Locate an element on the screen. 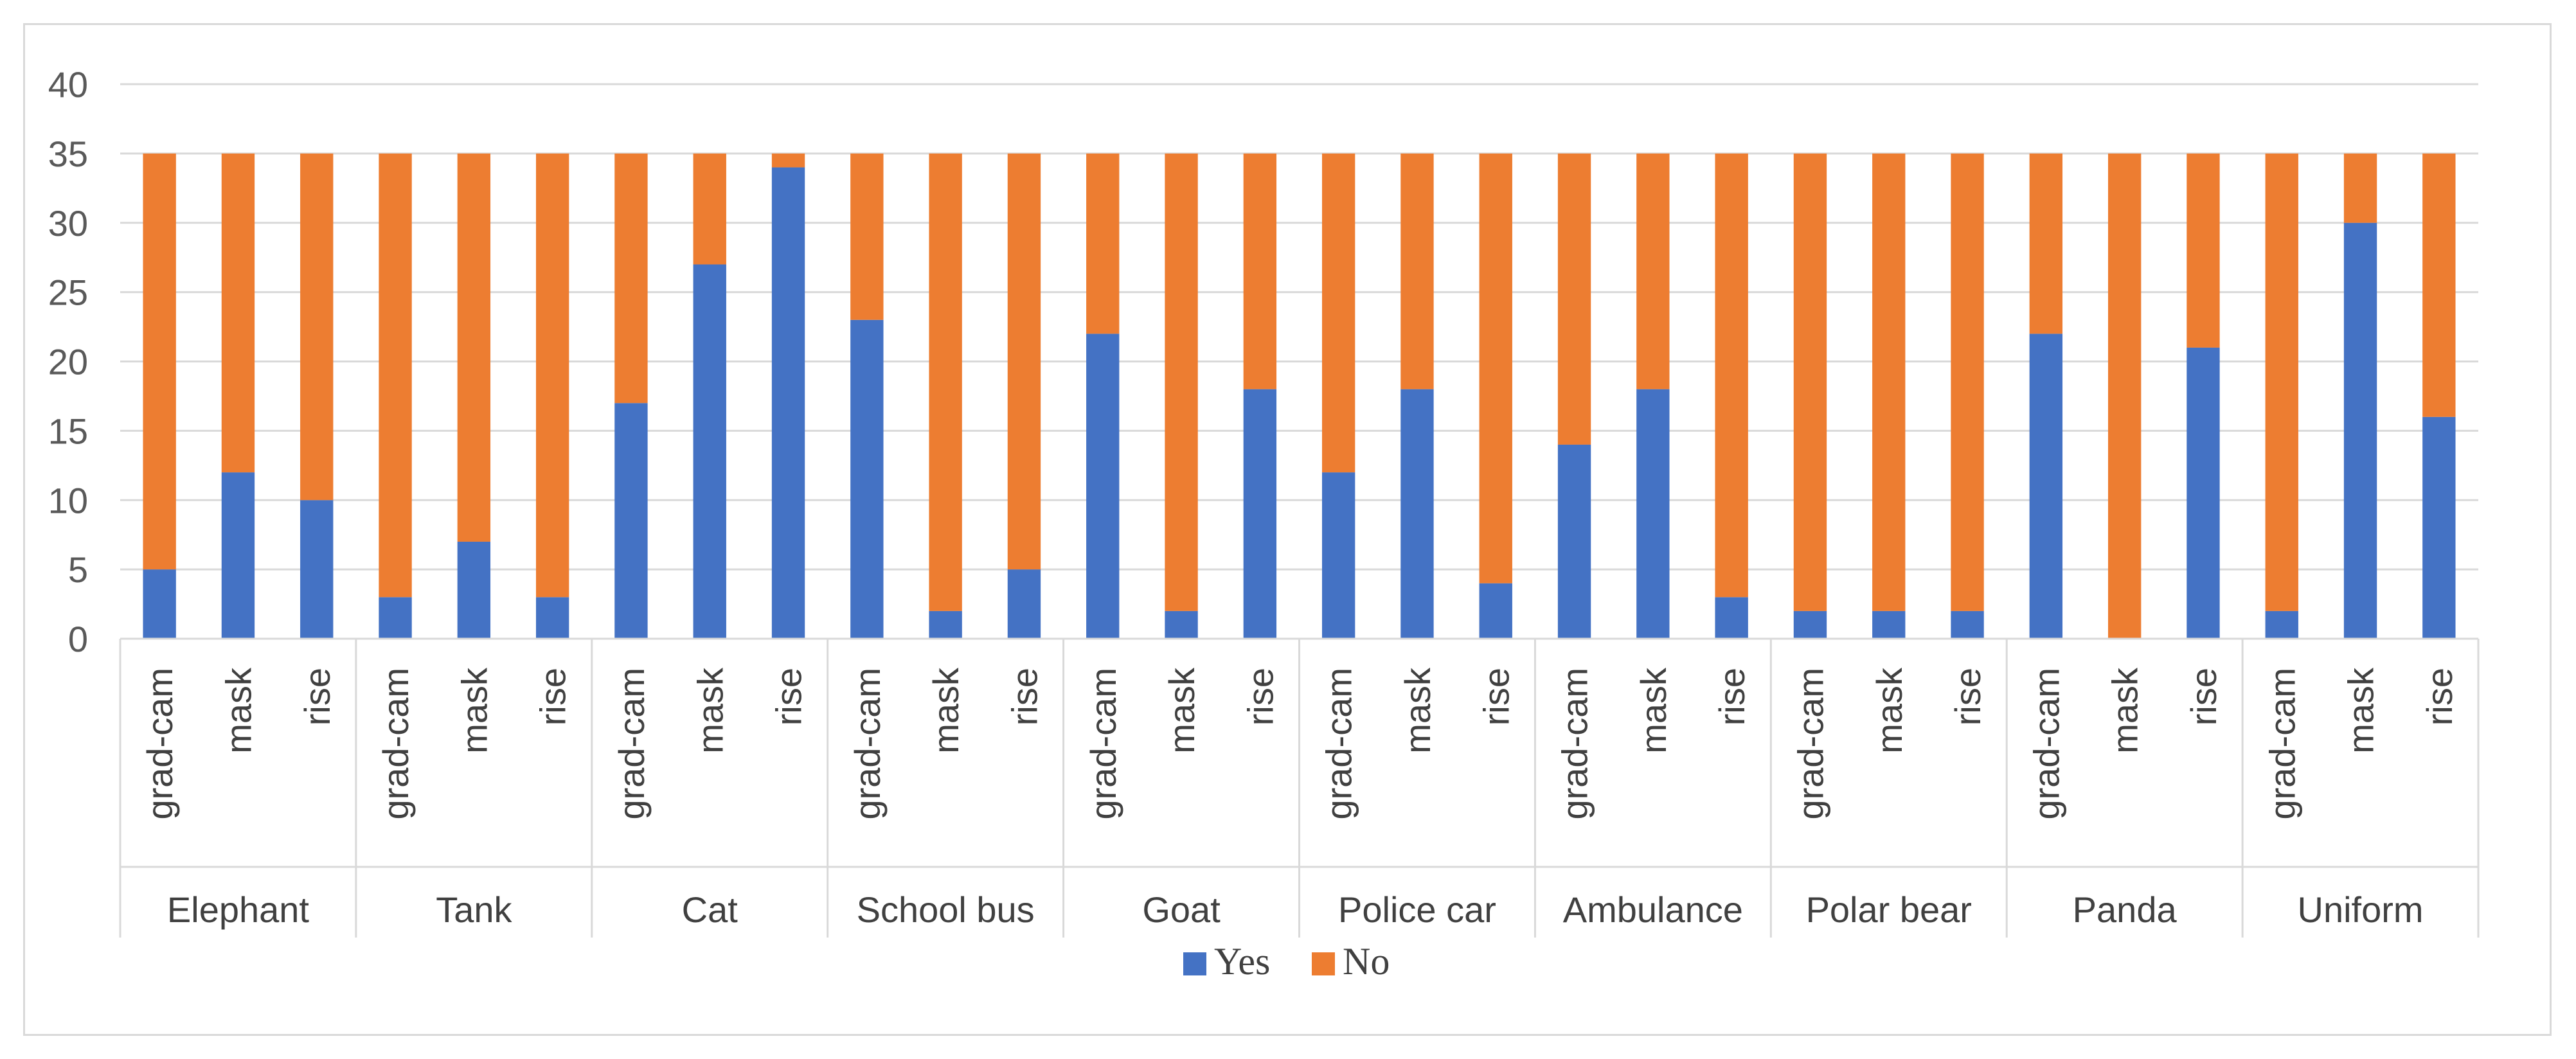 Image resolution: width=2576 pixels, height=1059 pixels. x-group-label: Ambulance is located at coordinates (1653, 909).